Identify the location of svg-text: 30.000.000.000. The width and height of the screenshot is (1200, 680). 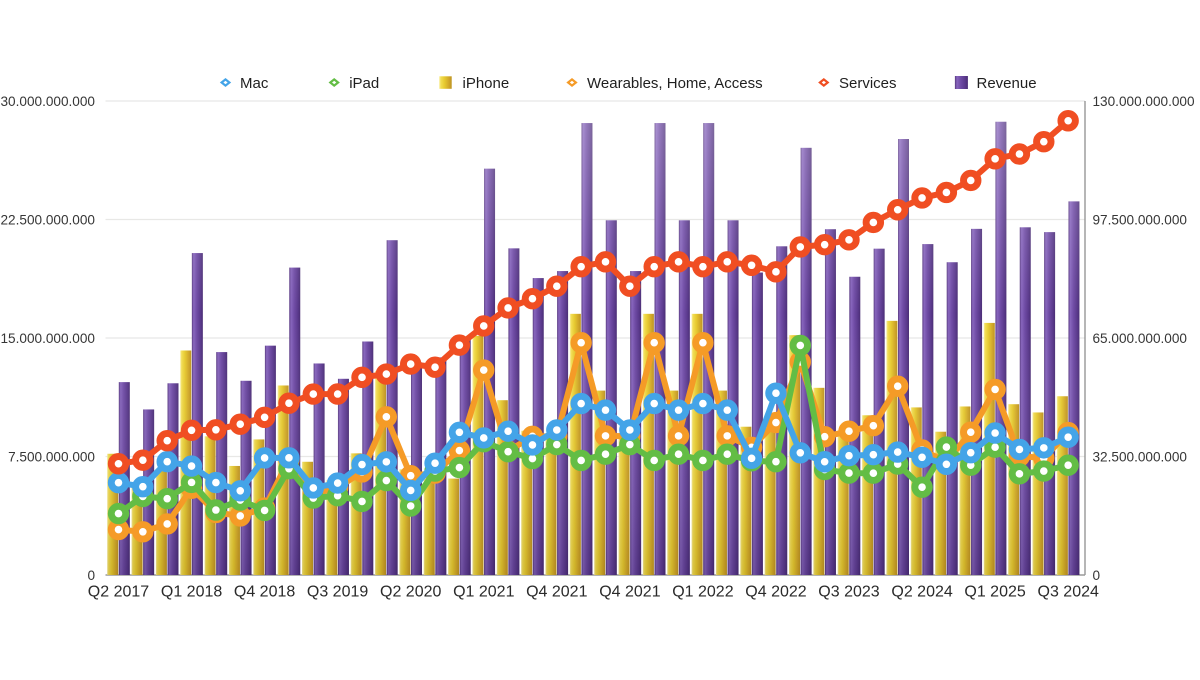
(48, 101).